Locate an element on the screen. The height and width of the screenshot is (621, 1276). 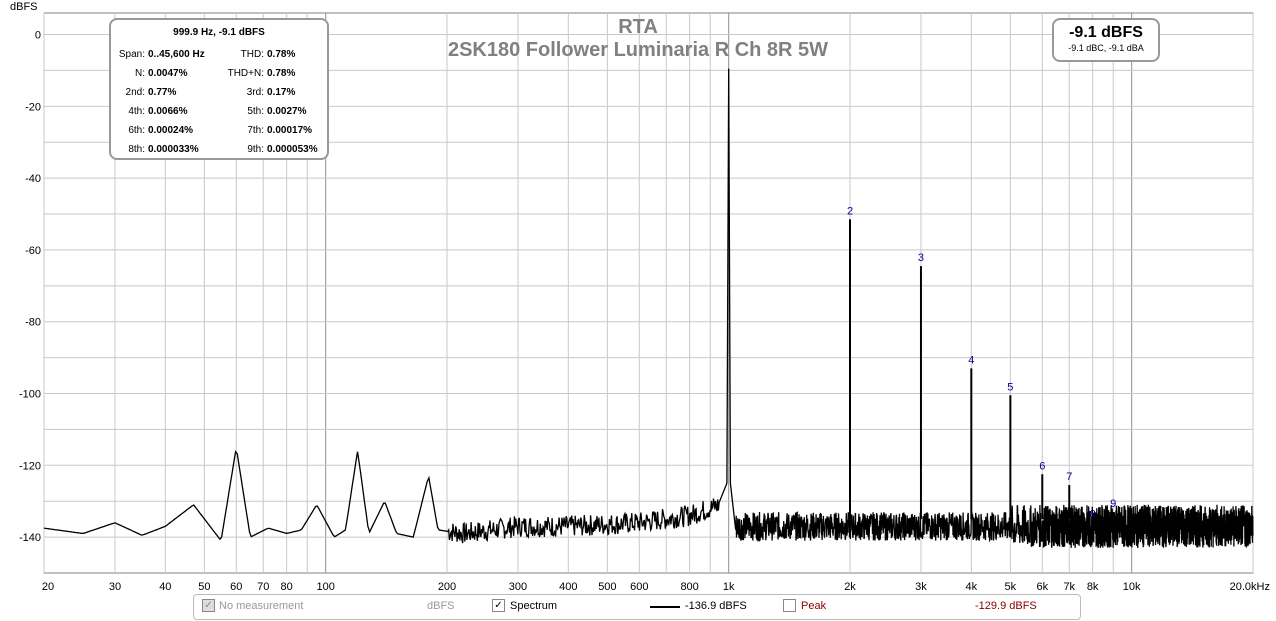
y-tick-label: -80 is located at coordinates (33, 323).